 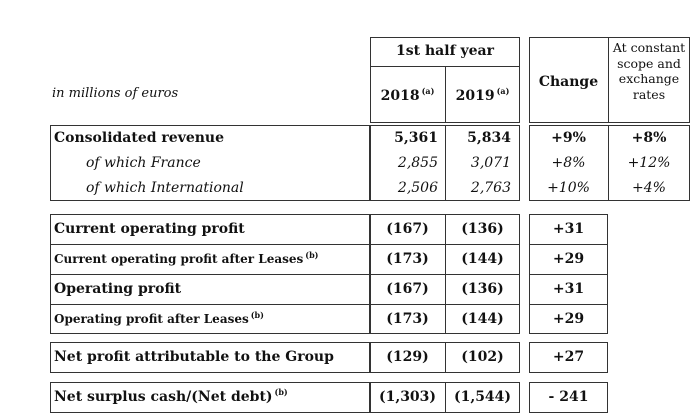 I want to click on constant-scope-header: At constant scope and exchange rates, so click(x=649, y=71).